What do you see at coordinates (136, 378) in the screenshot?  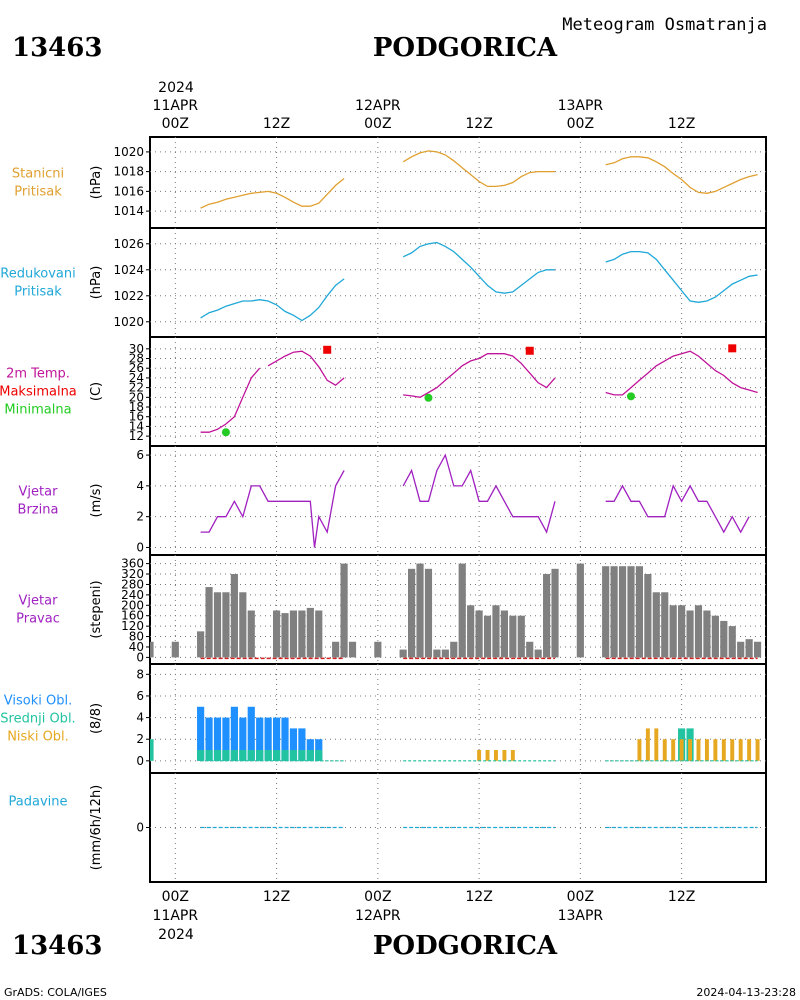 I see `y-tick-label: 24` at bounding box center [136, 378].